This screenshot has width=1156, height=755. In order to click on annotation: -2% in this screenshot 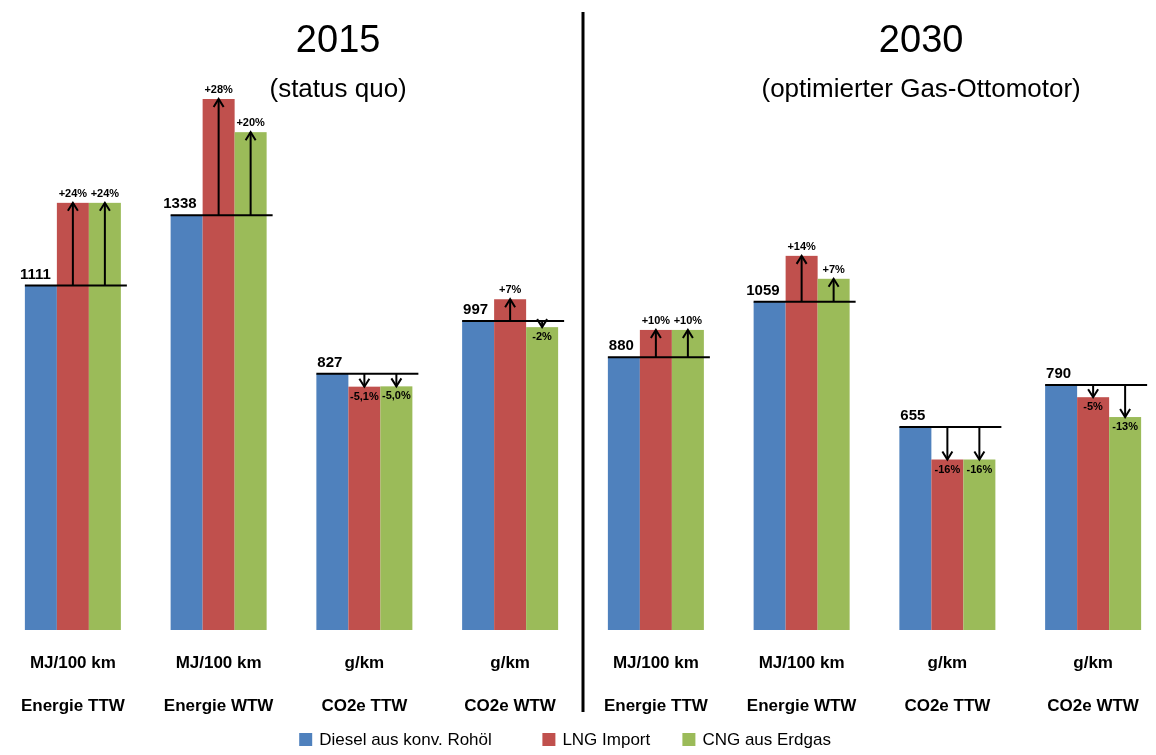, I will do `click(542, 336)`.